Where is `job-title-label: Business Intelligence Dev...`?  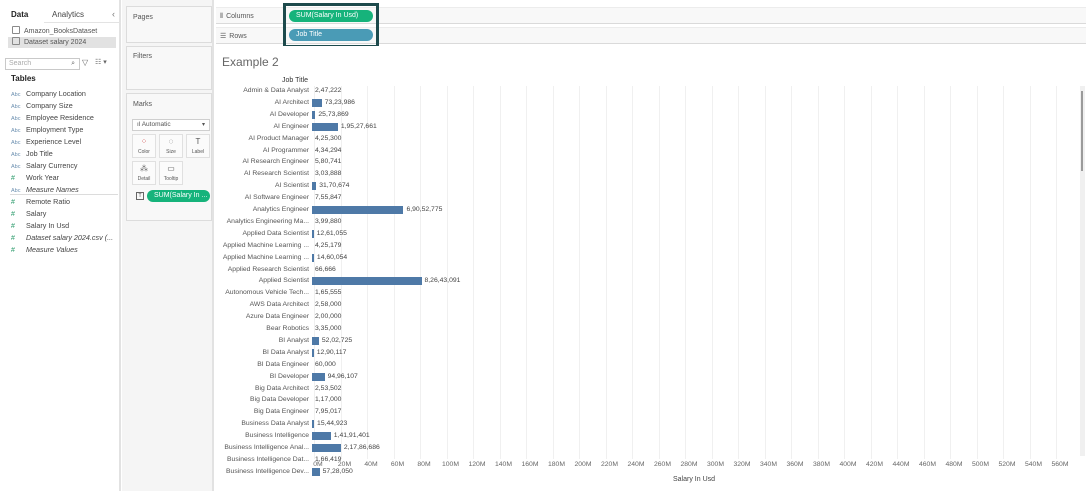 job-title-label: Business Intelligence Dev... is located at coordinates (267, 471).